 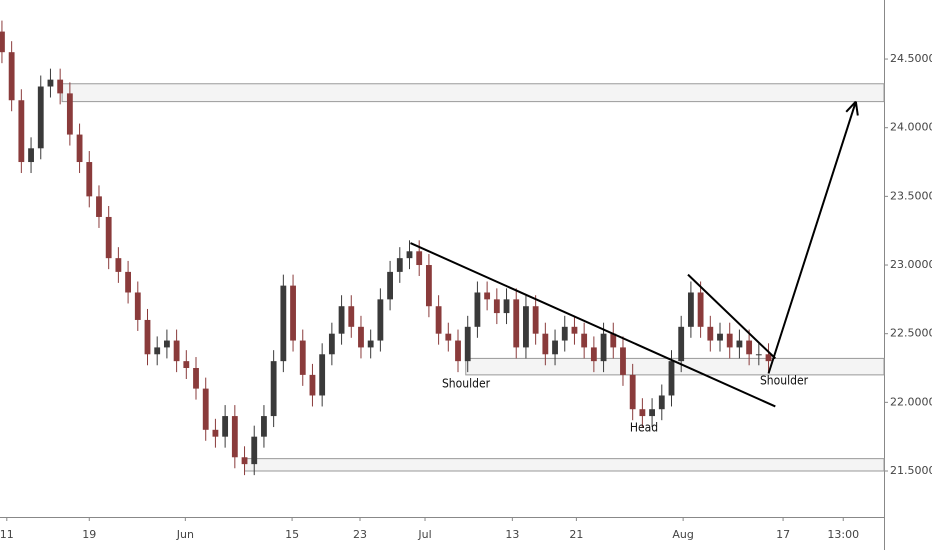 What do you see at coordinates (911, 470) in the screenshot?
I see `y-tick-label: 21.50000` at bounding box center [911, 470].